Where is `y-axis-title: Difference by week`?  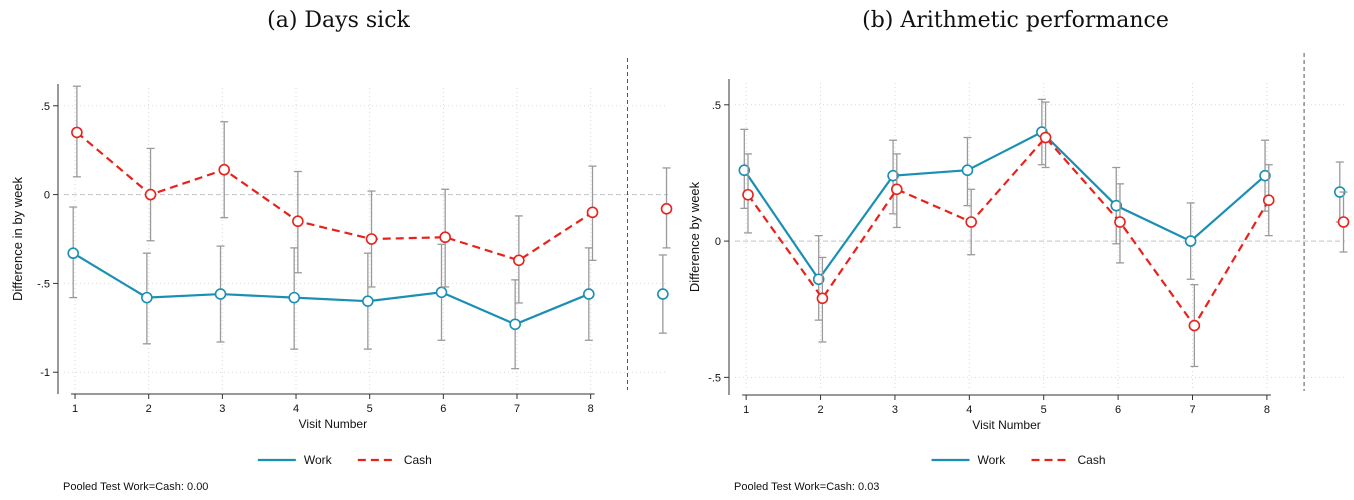 y-axis-title: Difference by week is located at coordinates (694, 236).